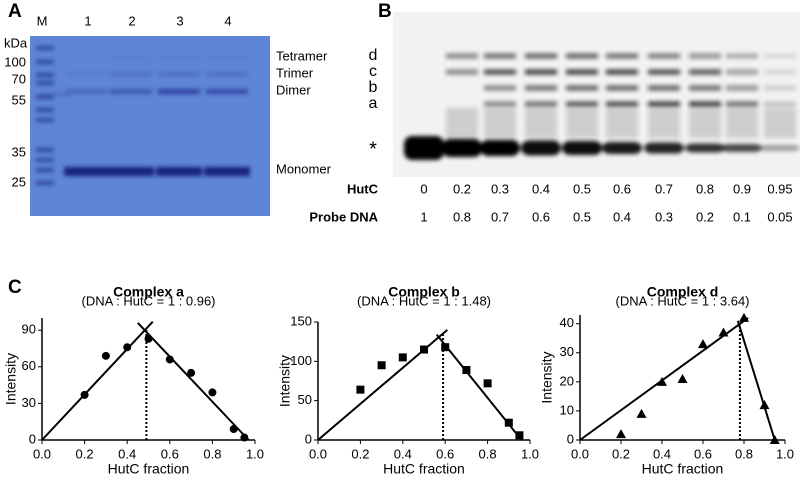 Image resolution: width=800 pixels, height=487 pixels. Describe the element at coordinates (373, 71) in the screenshot. I see `complex-label: c` at that location.